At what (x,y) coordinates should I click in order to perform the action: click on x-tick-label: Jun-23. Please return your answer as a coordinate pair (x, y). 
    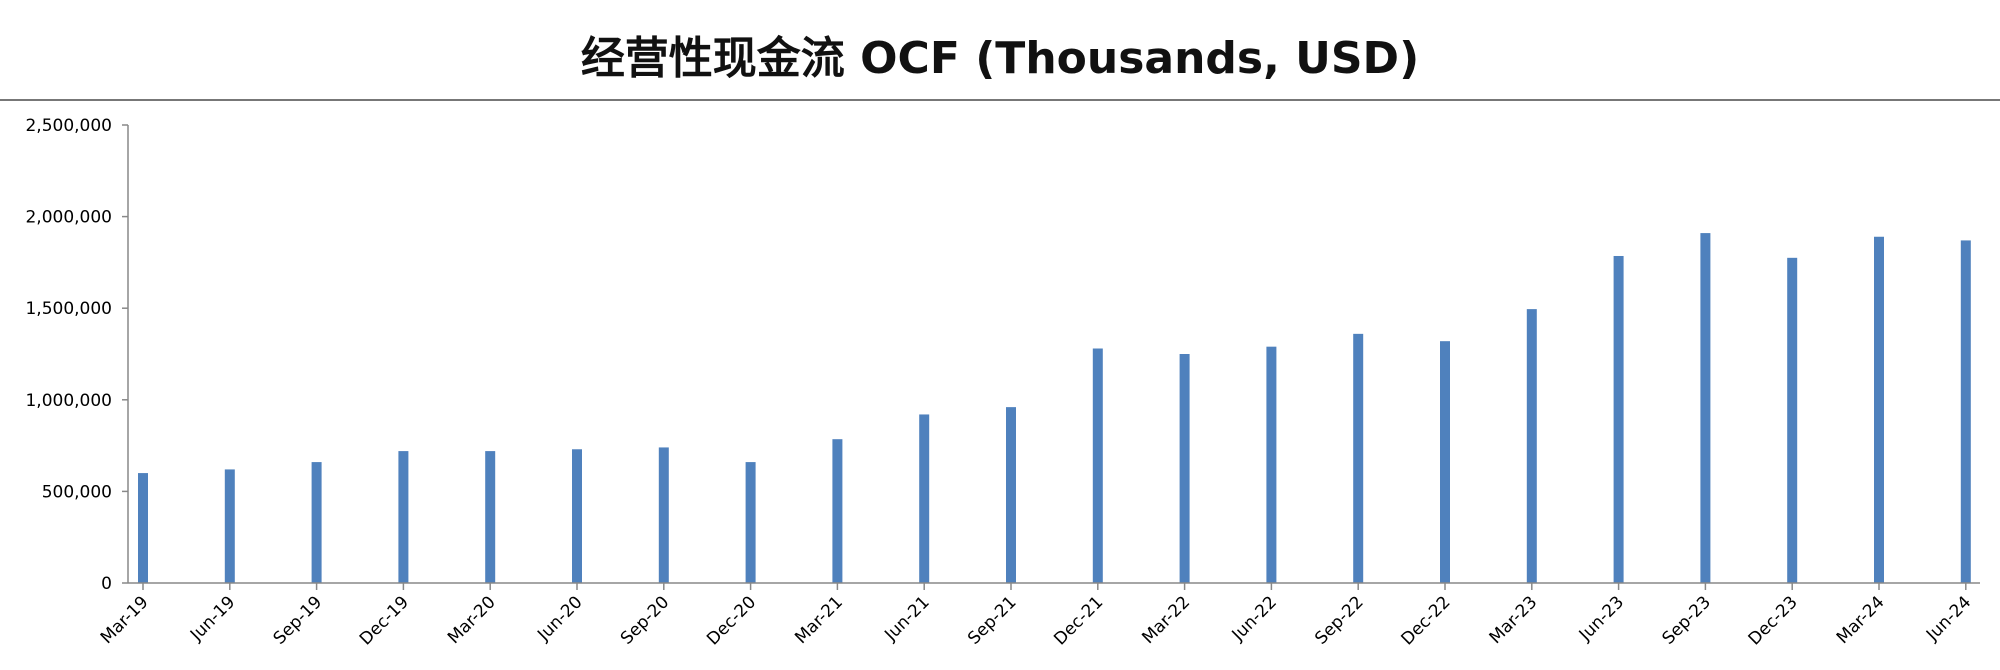
    Looking at the image, I should click on (1601, 618).